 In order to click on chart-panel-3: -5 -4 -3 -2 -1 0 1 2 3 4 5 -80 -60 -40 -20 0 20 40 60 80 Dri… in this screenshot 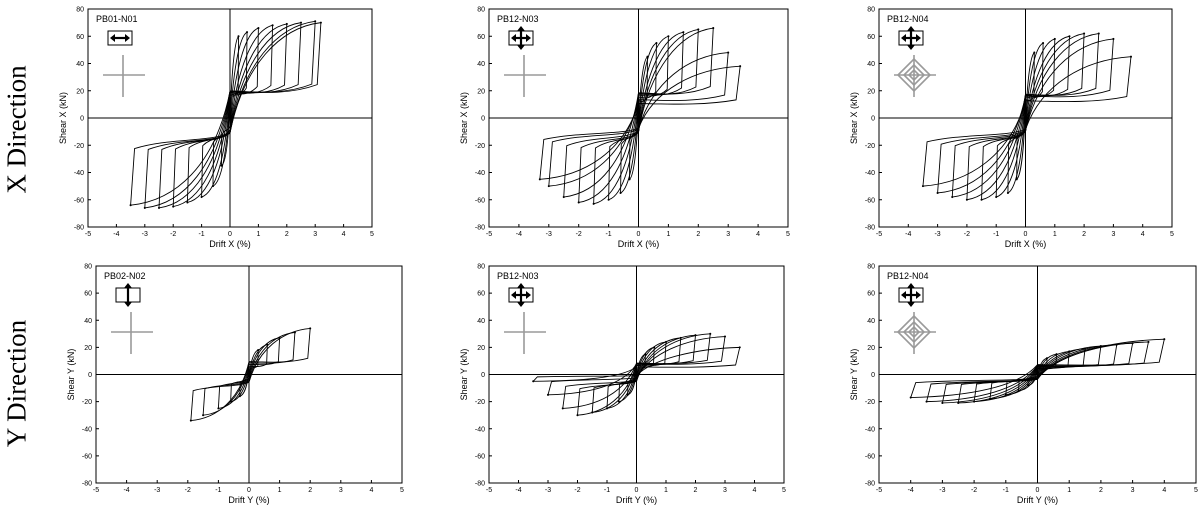, I will do `click(1011, 128)`.